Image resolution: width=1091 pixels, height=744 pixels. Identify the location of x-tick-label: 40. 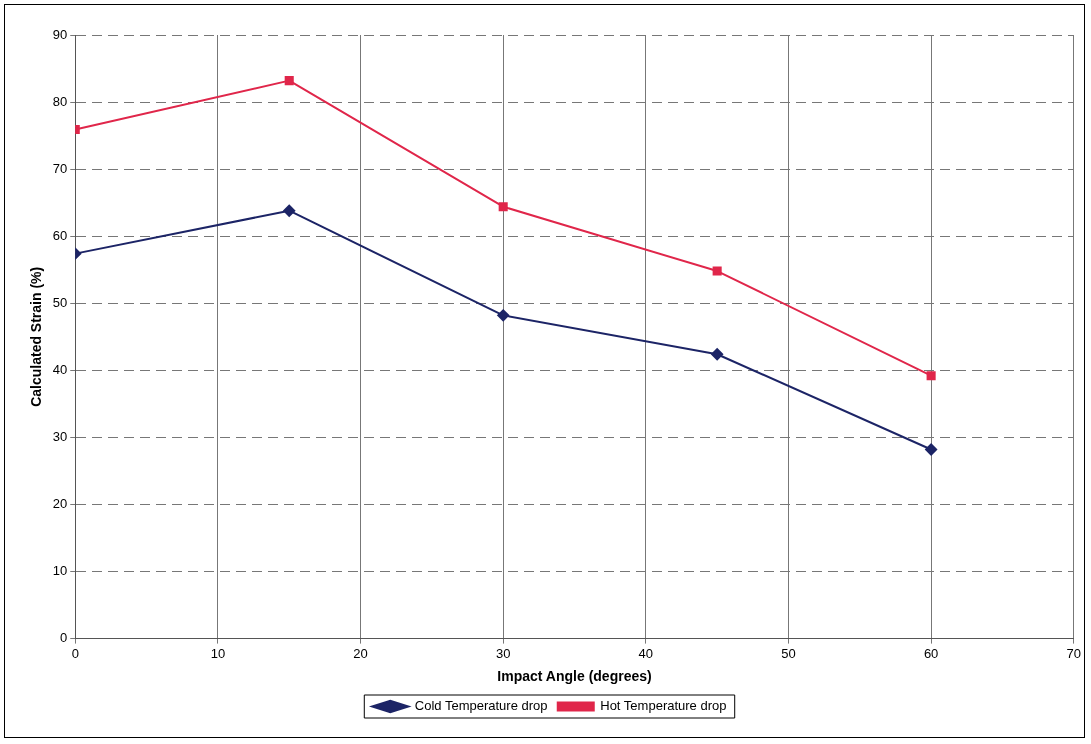
(646, 653).